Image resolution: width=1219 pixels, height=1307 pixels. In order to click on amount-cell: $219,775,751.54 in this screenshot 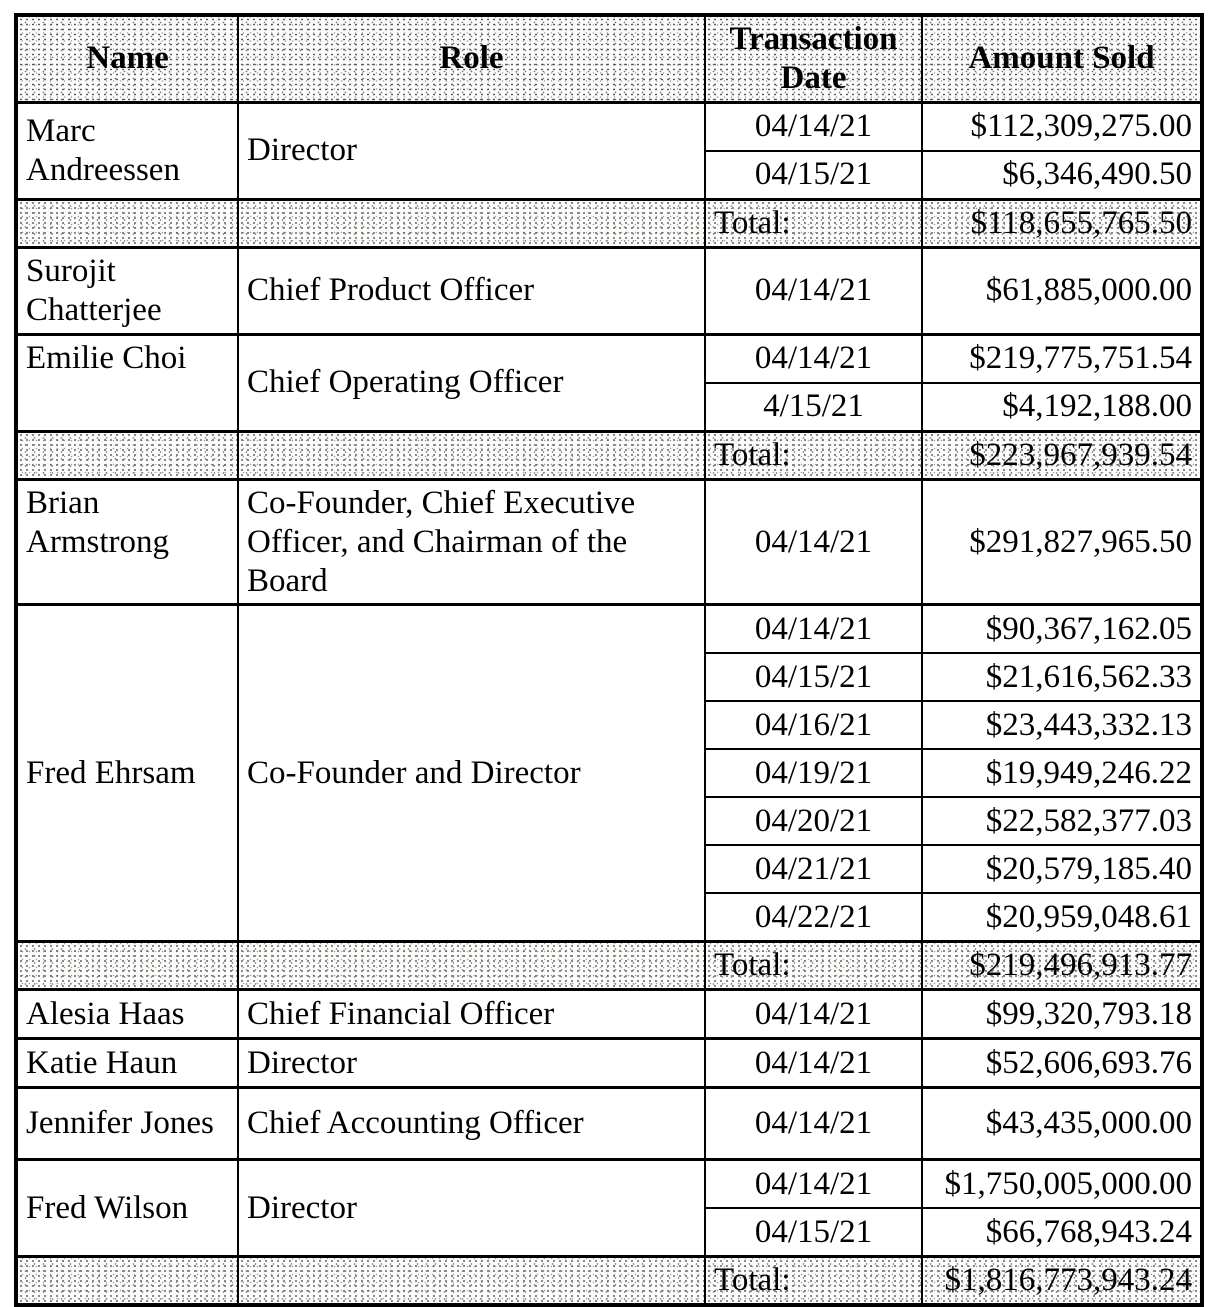, I will do `click(1062, 358)`.